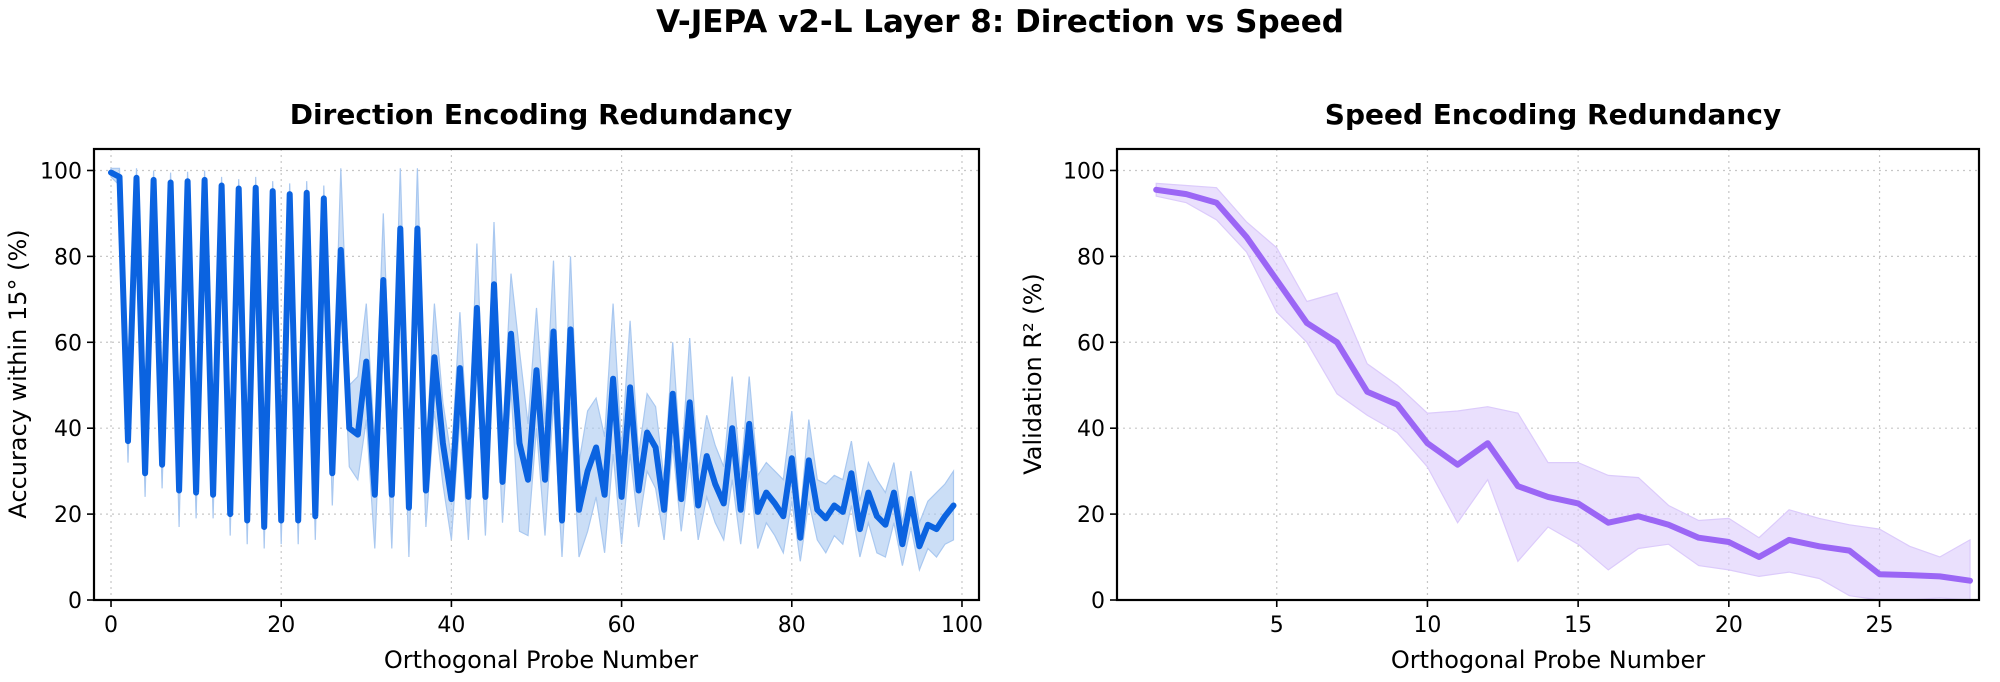 Image resolution: width=2000 pixels, height=682 pixels. Describe the element at coordinates (68, 343) in the screenshot. I see `direction-y-tick-label: 60` at that location.